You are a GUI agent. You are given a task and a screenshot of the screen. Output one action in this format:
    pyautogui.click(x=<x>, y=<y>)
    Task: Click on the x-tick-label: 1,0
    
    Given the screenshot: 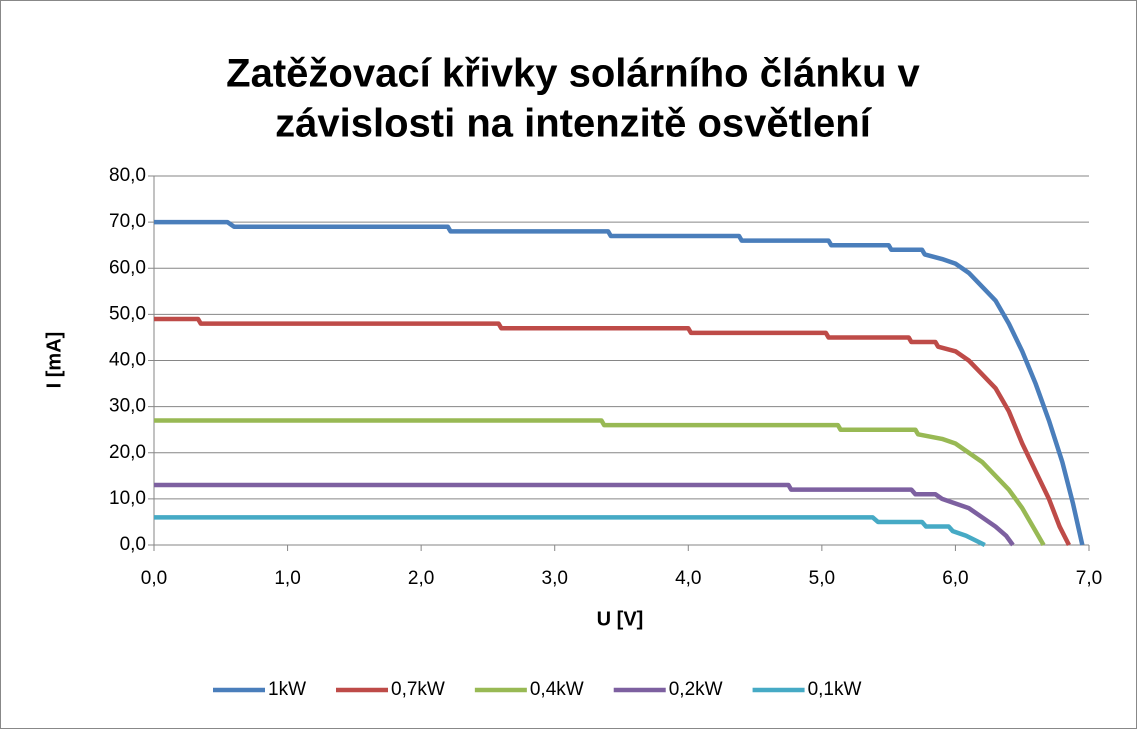 What is the action you would take?
    pyautogui.click(x=287, y=578)
    